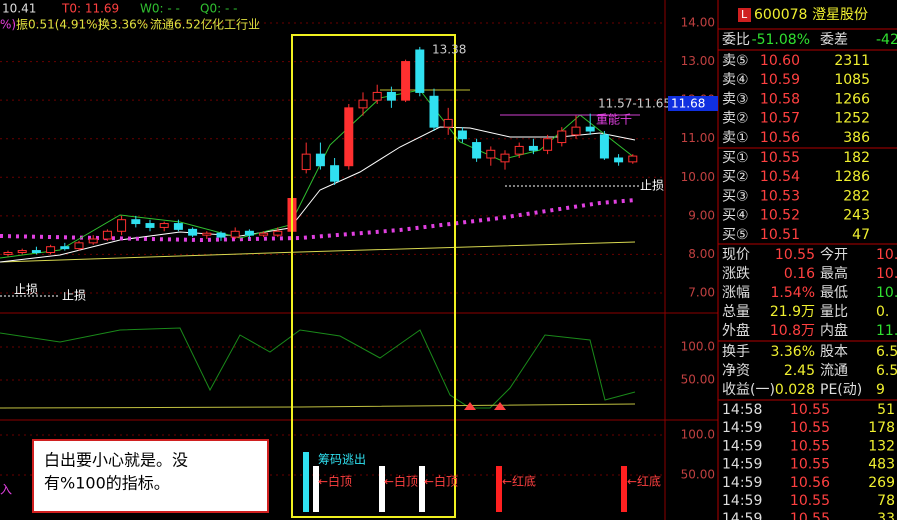 This screenshot has height=520, width=897. Describe the element at coordinates (886, 410) in the screenshot. I see `quote-text: 51` at that location.